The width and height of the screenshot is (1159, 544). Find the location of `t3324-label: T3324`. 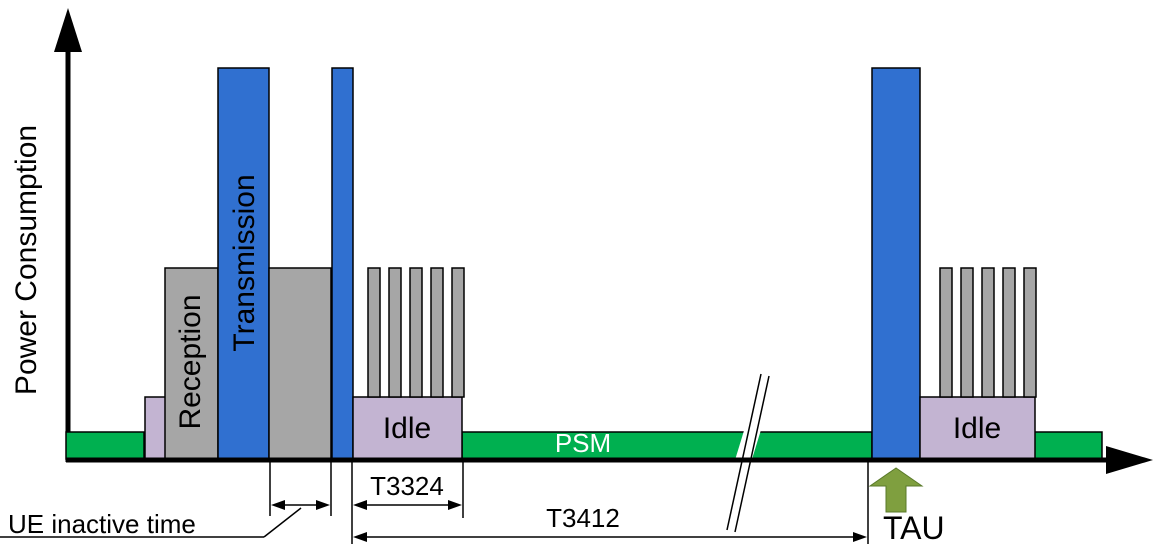

t3324-label: T3324 is located at coordinates (407, 486).